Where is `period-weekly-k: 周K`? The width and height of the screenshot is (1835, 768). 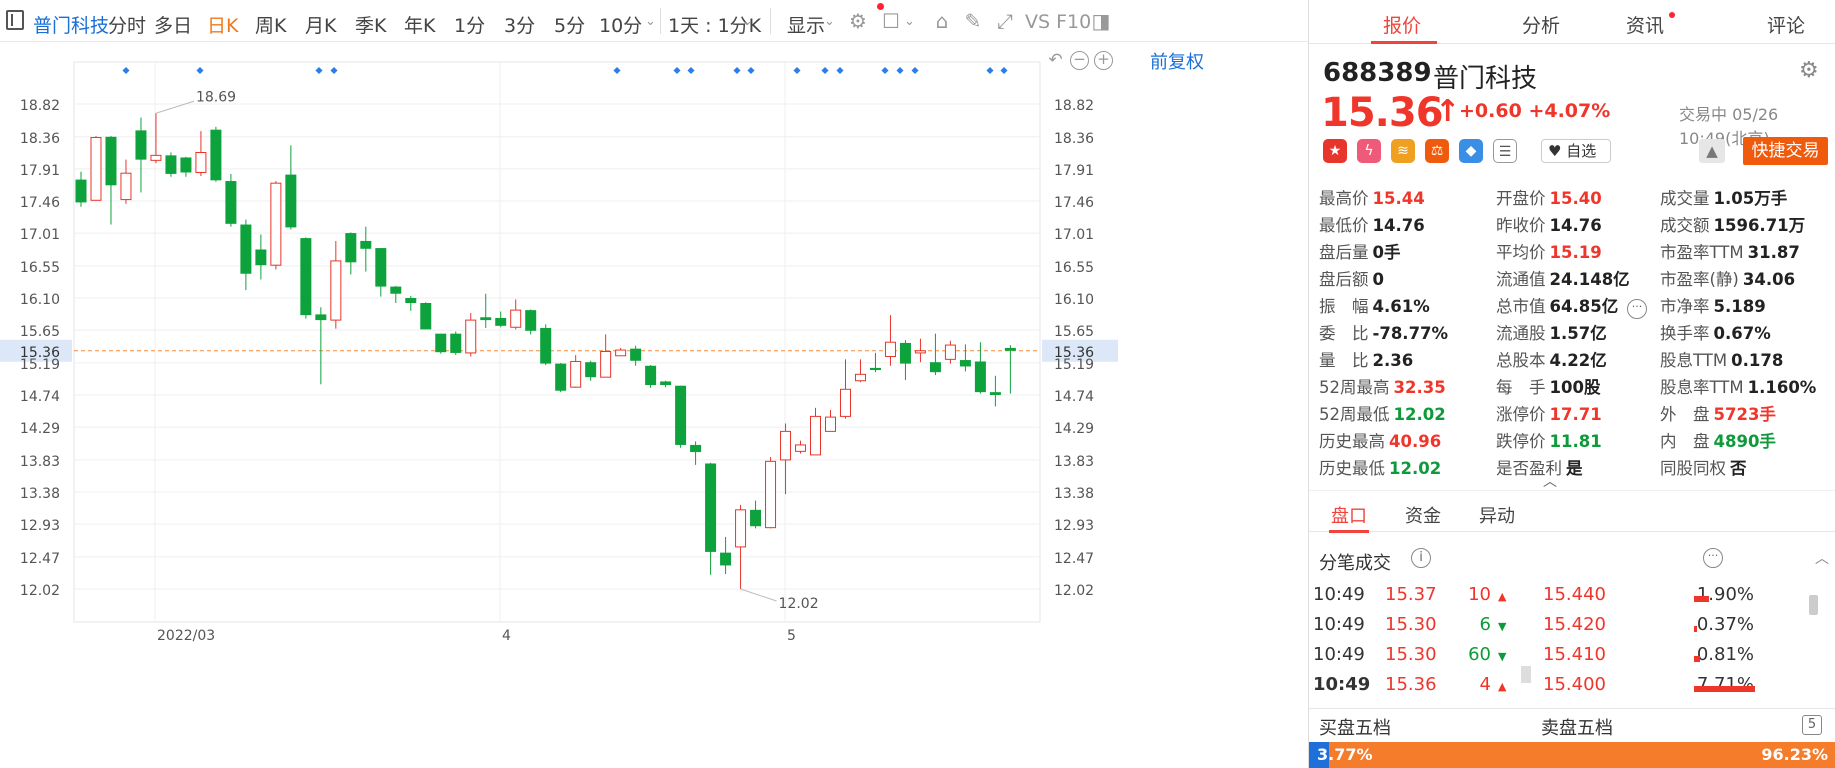
period-weekly-k: 周K is located at coordinates (271, 26).